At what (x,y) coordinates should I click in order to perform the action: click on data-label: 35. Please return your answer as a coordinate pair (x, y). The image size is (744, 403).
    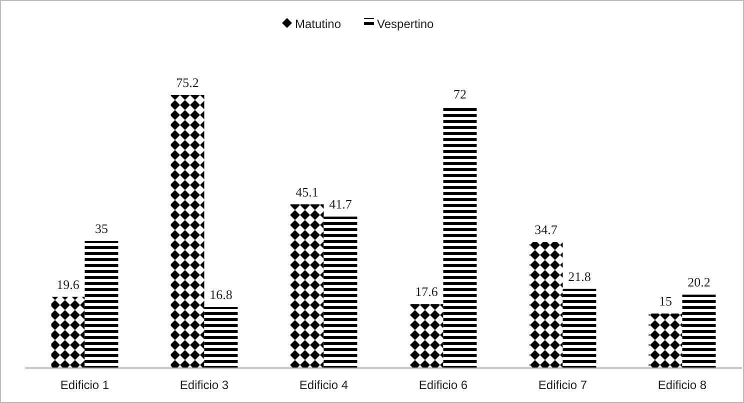
    Looking at the image, I should click on (101, 228).